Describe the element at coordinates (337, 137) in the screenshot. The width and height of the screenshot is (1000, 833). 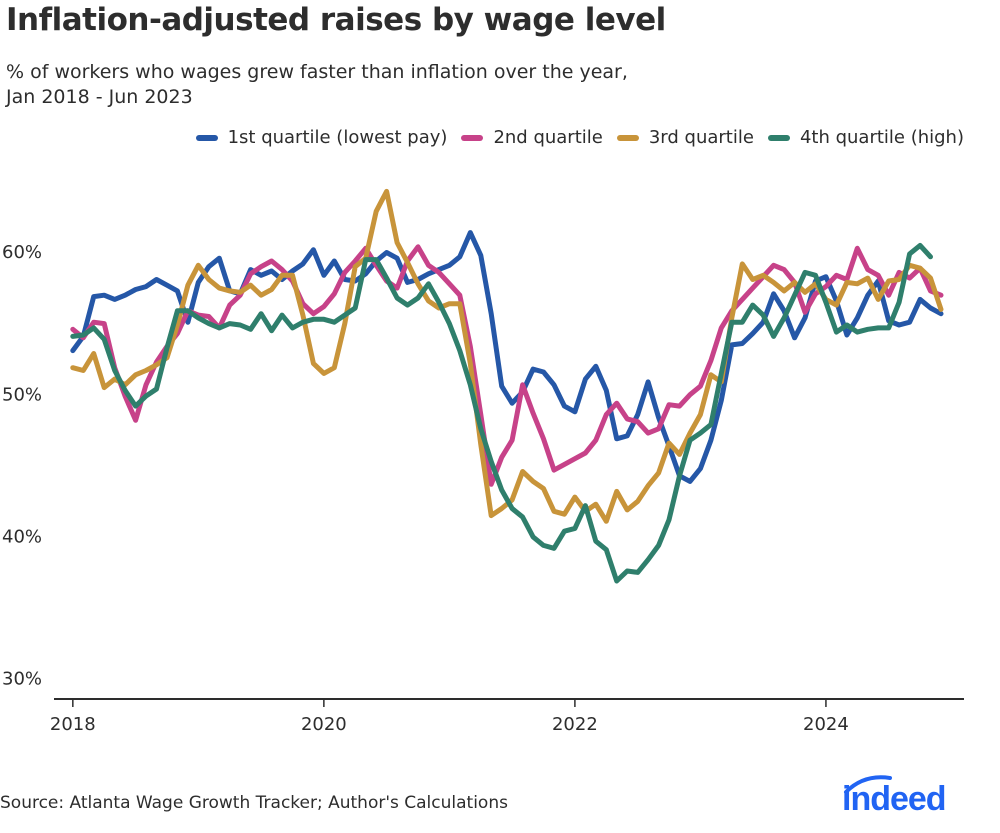
I see `legend-label-q1: 1st quartile (lowest pay)` at that location.